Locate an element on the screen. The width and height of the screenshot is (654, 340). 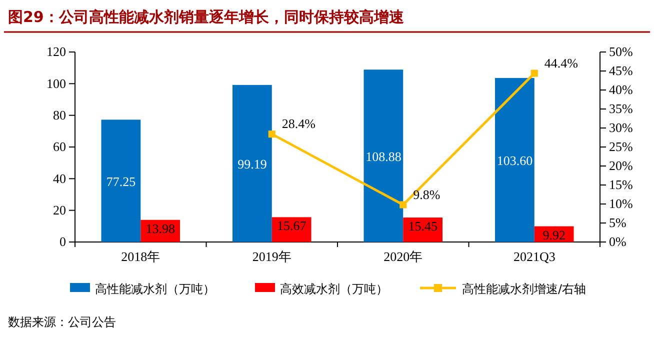
y2-tick-label: 40% is located at coordinates (621, 90).